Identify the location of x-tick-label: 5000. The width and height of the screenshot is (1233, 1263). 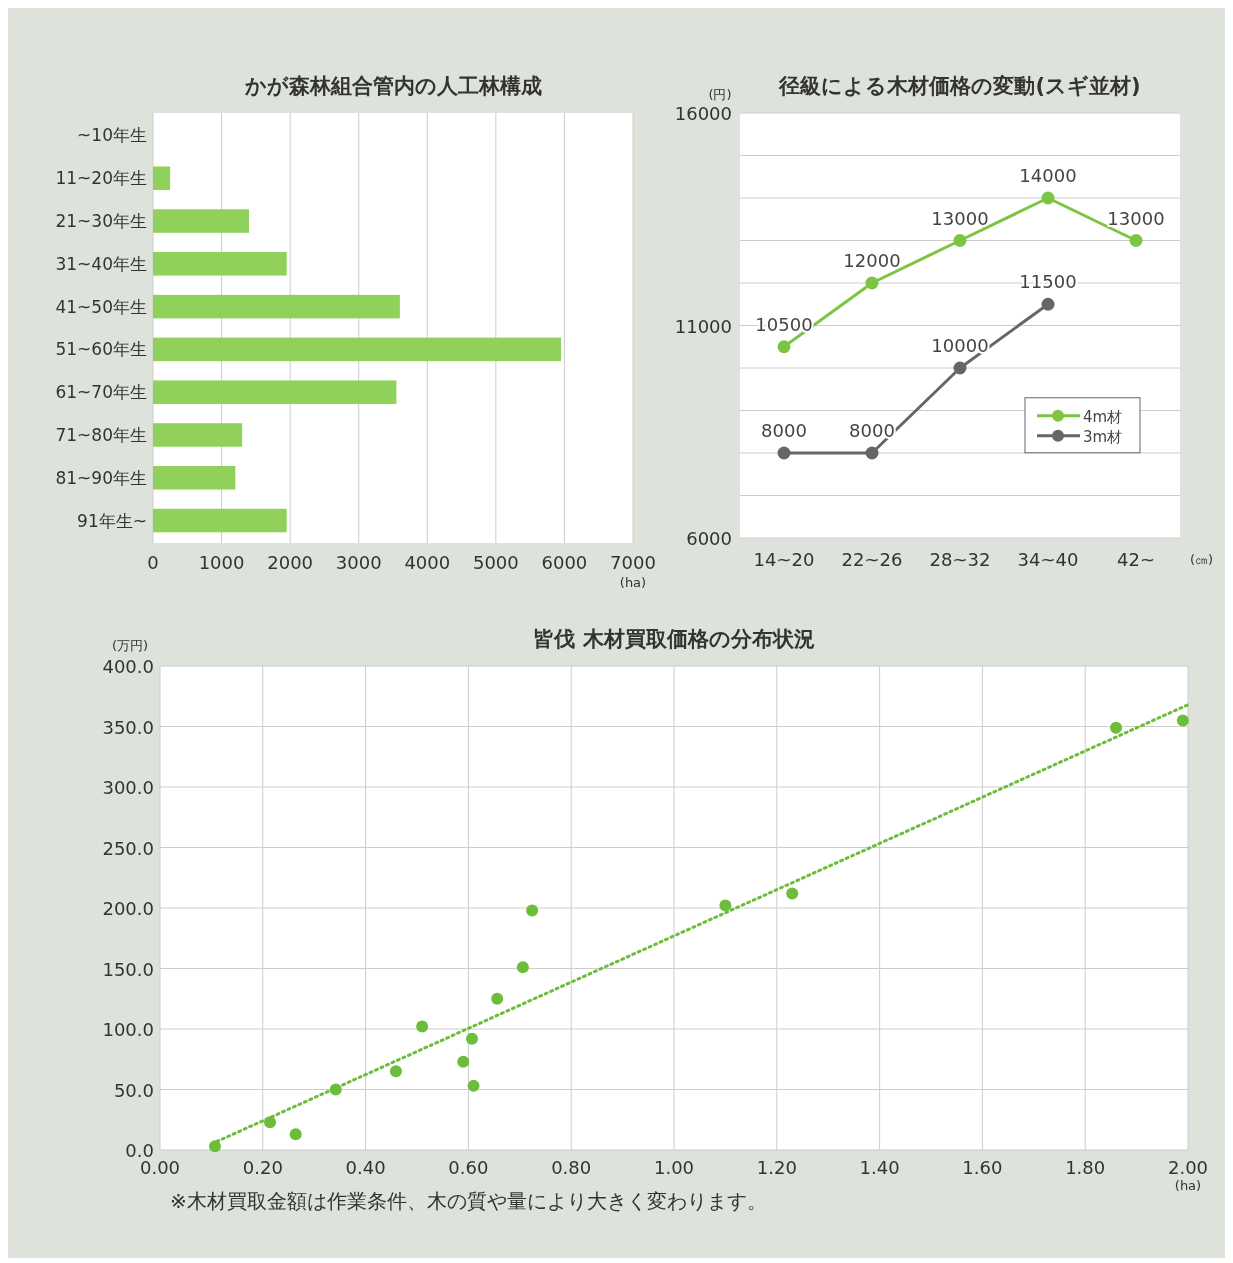
(495, 562).